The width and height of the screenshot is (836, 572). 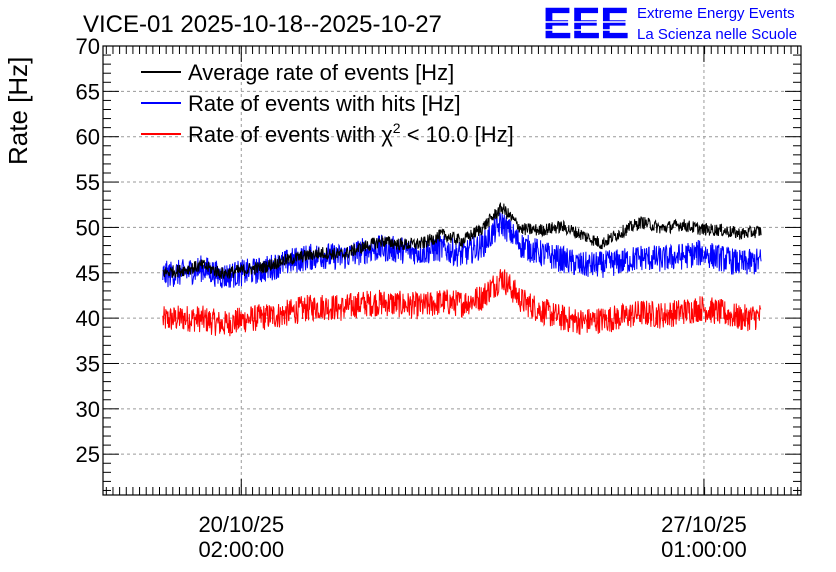 I want to click on chart-title: VICE-01 2025-10-18--2025-10-27, so click(x=262, y=24).